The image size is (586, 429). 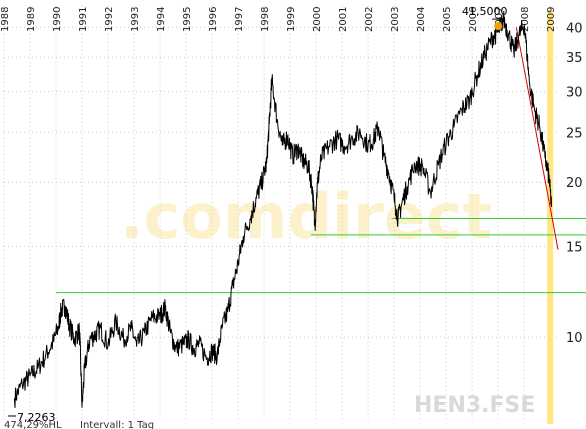 What do you see at coordinates (574, 93) in the screenshot?
I see `y-tick-label: 30` at bounding box center [574, 93].